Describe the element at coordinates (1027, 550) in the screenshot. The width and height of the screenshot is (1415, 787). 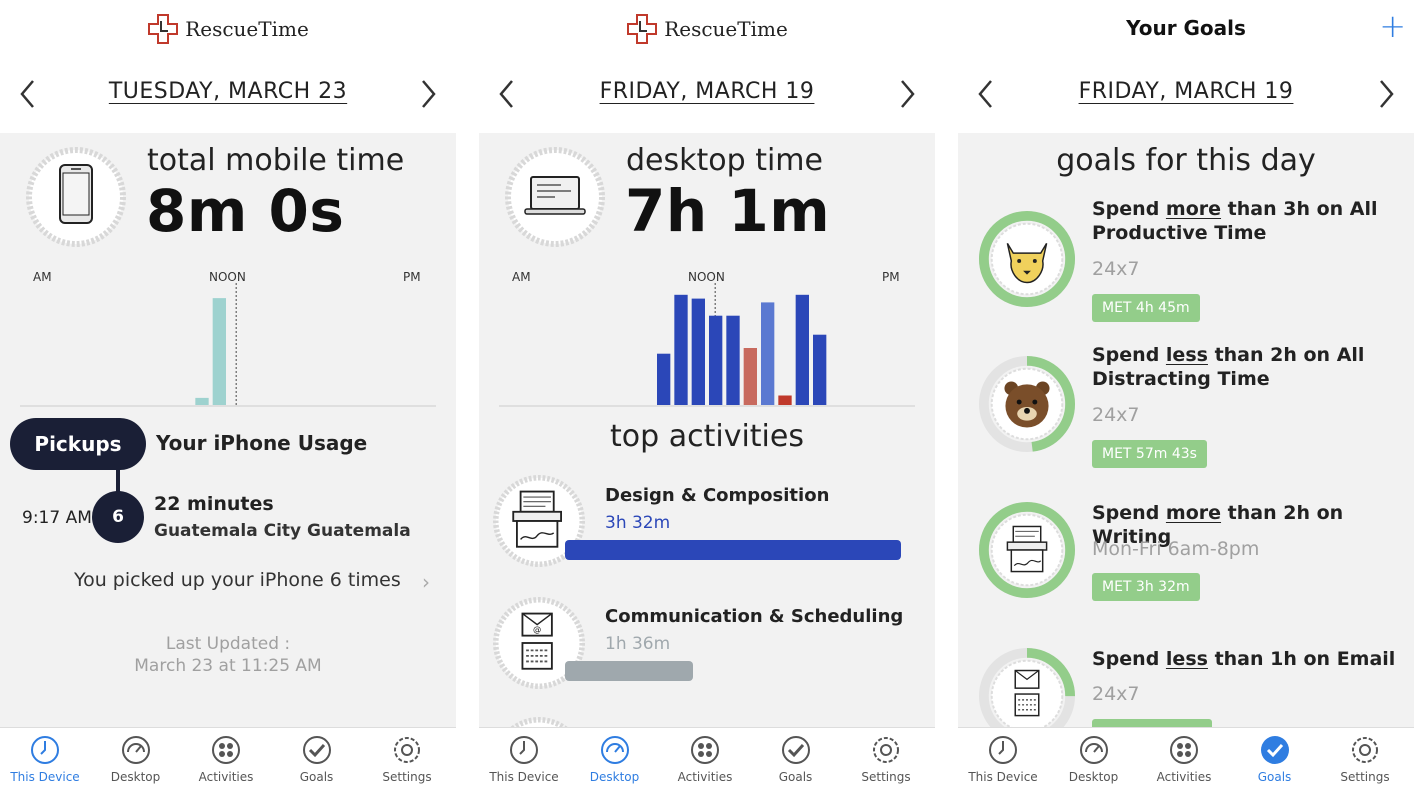
I see `typewriter-icon` at that location.